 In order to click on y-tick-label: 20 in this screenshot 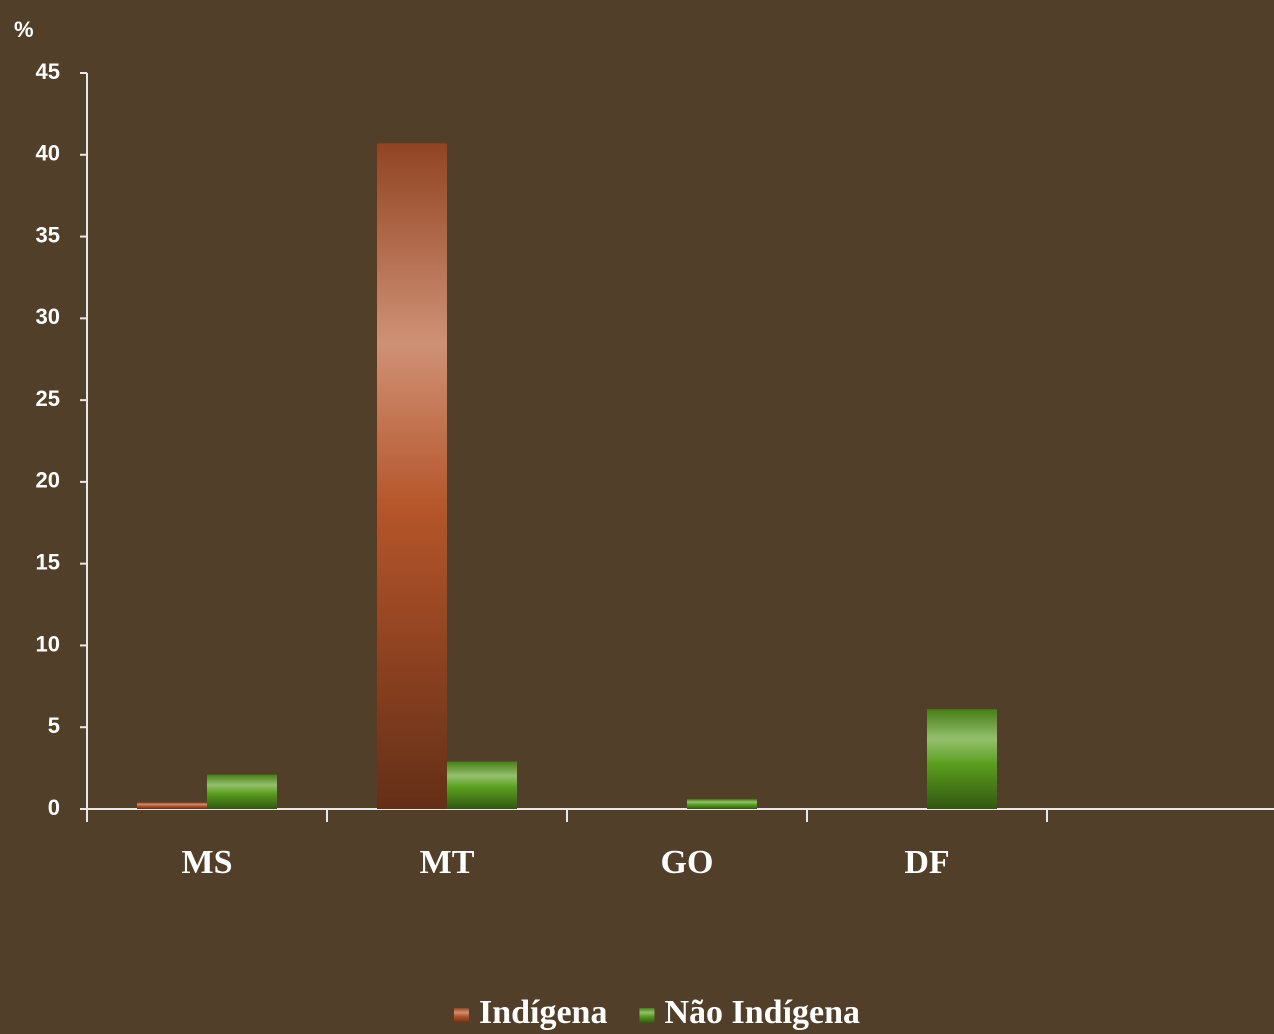, I will do `click(48, 480)`.